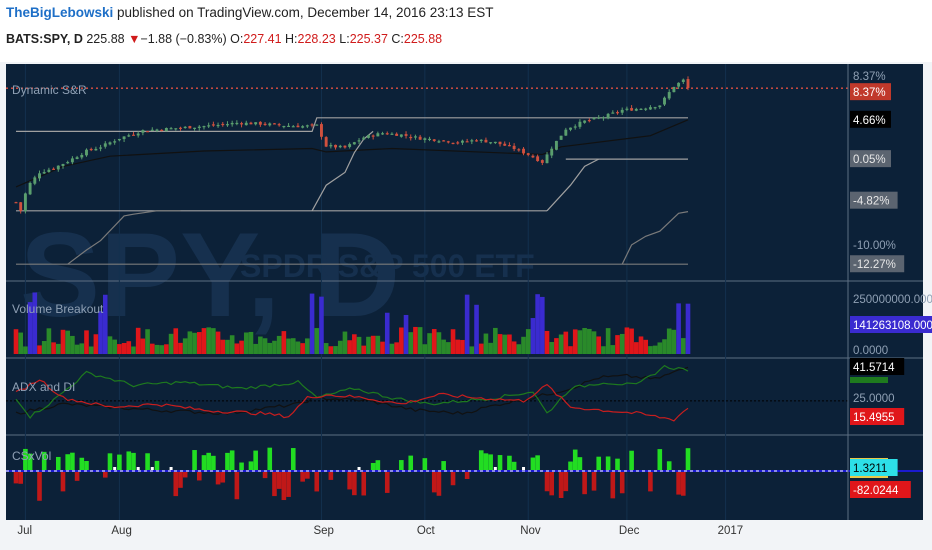 This screenshot has width=932, height=550. What do you see at coordinates (262, 39) in the screenshot?
I see `open-value: 227.41` at bounding box center [262, 39].